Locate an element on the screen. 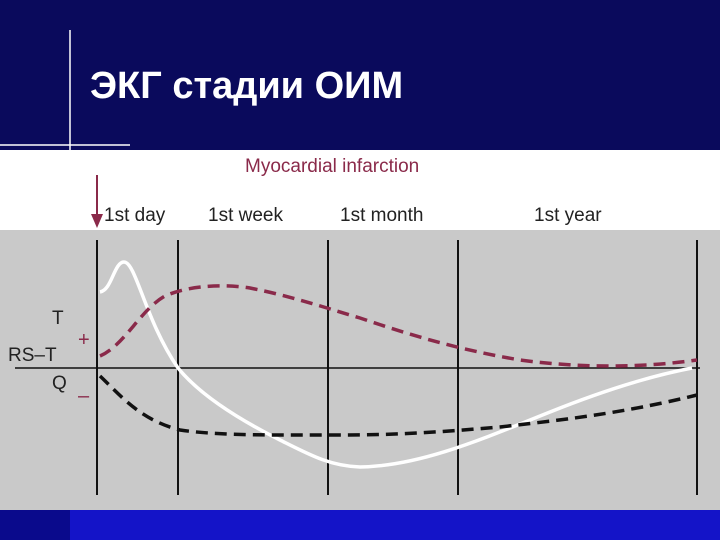  wave-label: T is located at coordinates (58, 318).